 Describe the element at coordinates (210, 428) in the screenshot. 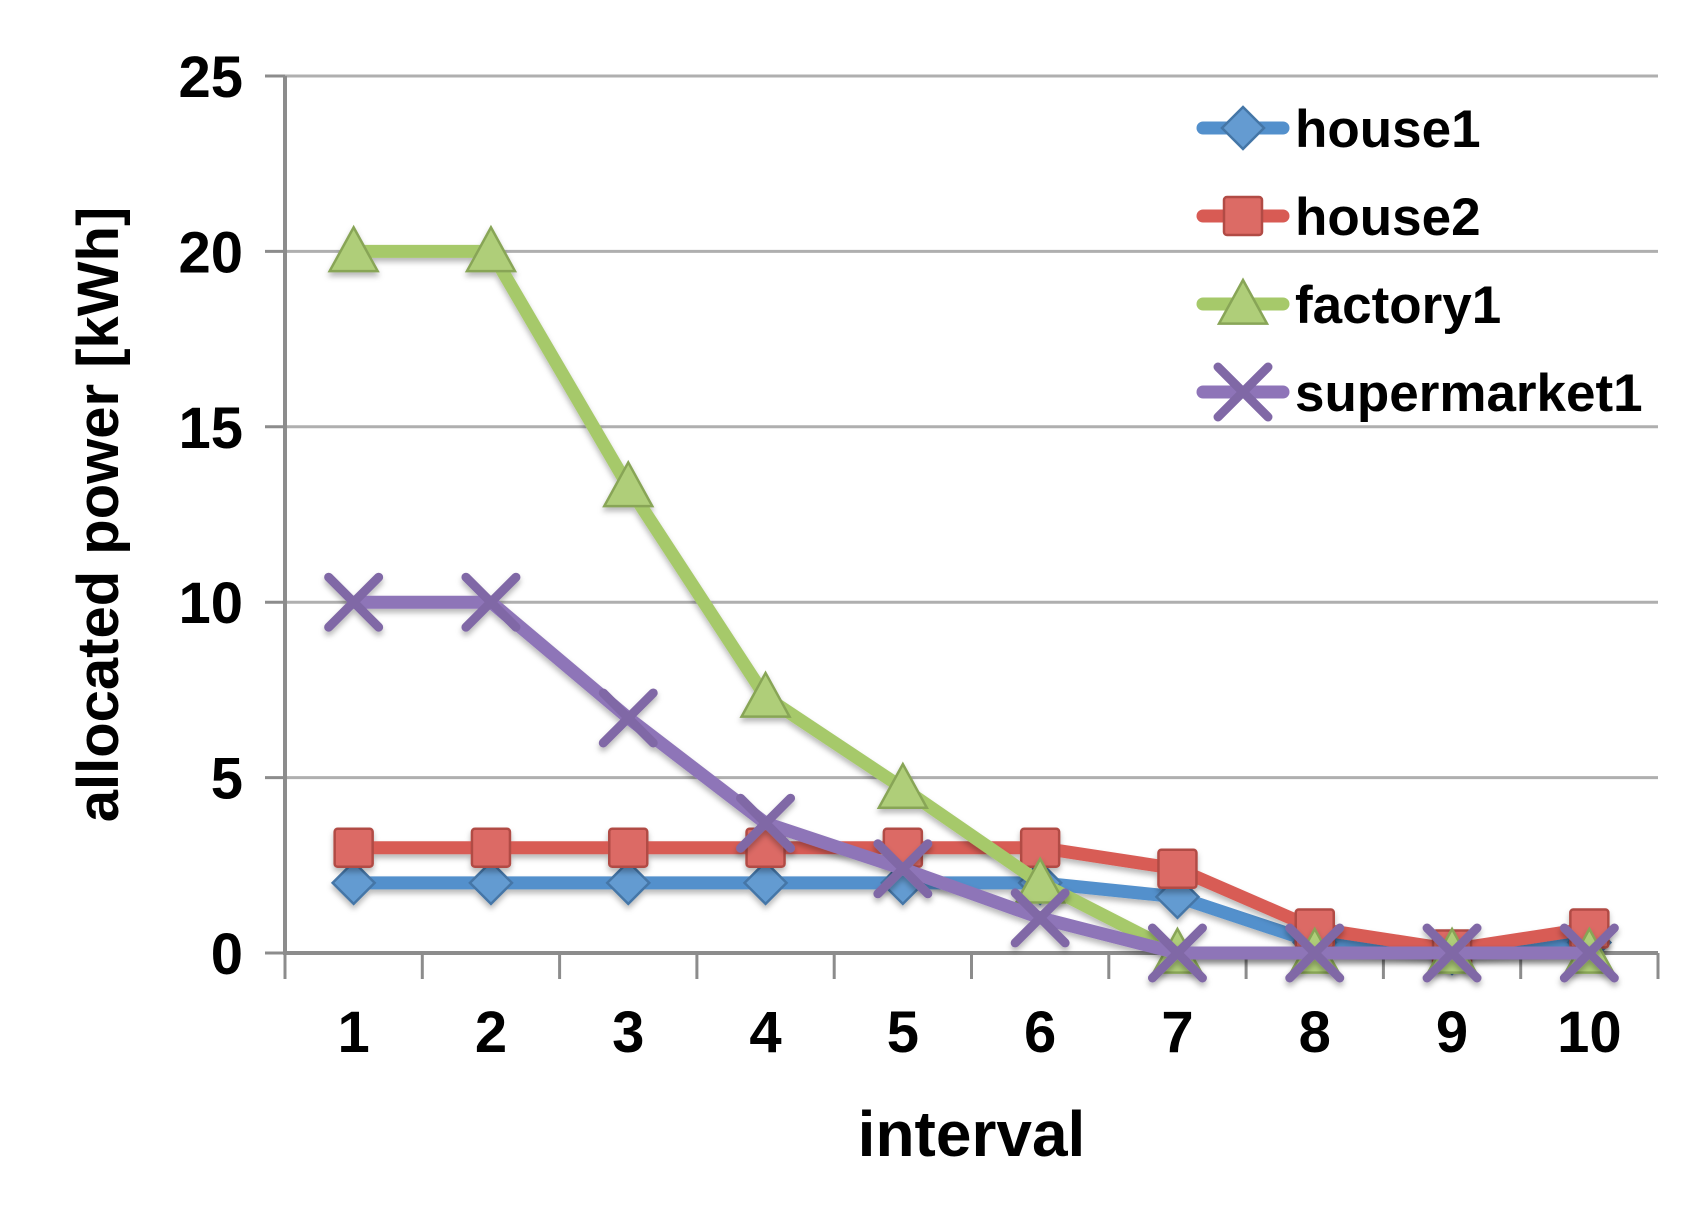

I see `y-tick-label: 15` at that location.